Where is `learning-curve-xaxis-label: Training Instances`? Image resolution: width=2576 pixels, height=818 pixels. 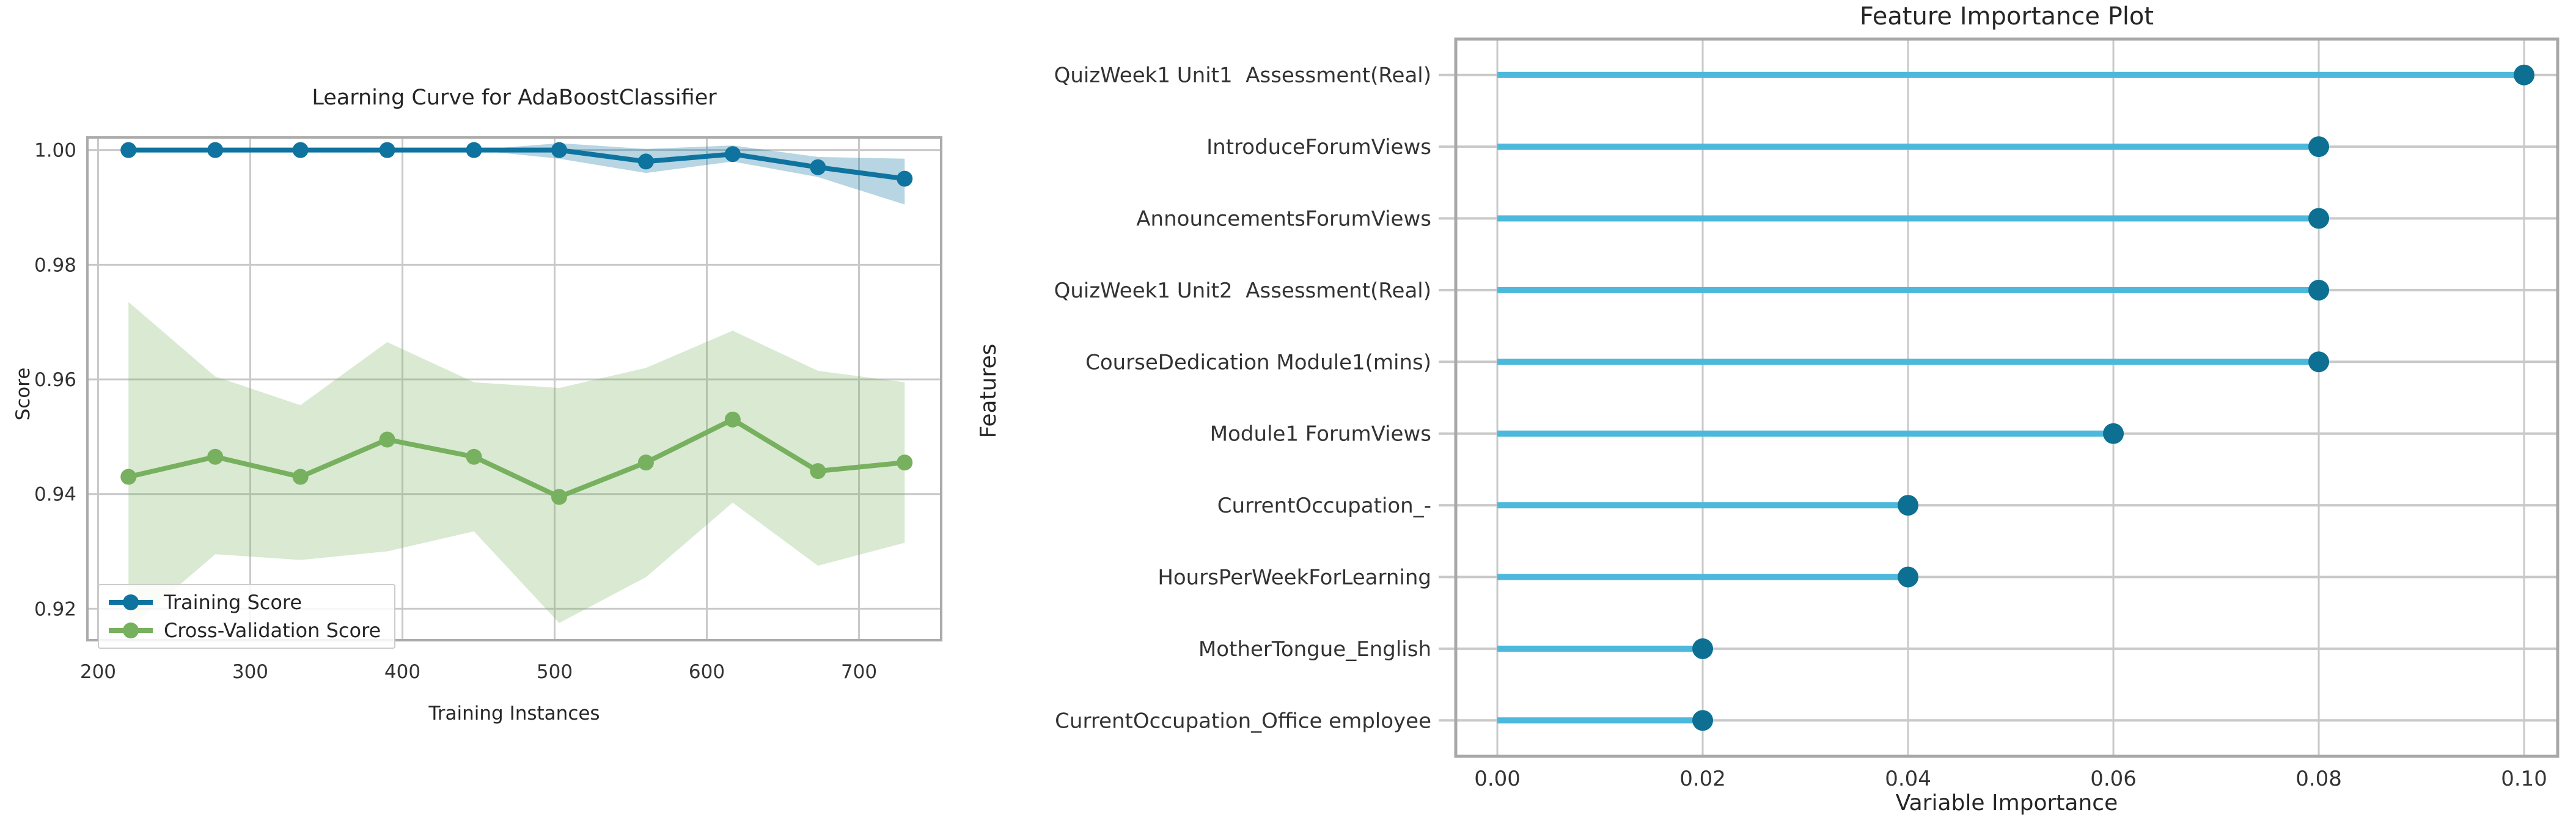
learning-curve-xaxis-label: Training Instances is located at coordinates (514, 714).